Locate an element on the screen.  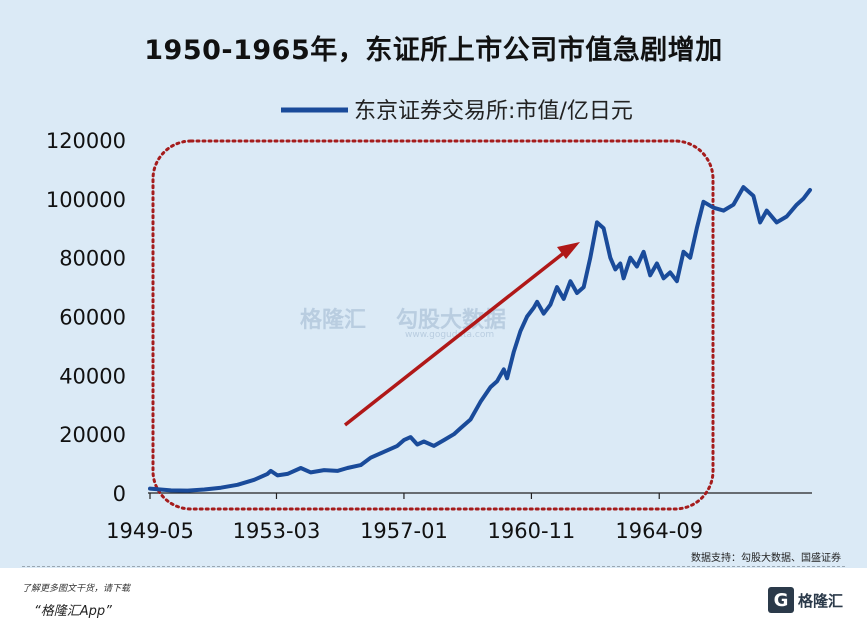
data-source-note: 数据支持：勾股大数据、国盛证券 is located at coordinates (766, 558).